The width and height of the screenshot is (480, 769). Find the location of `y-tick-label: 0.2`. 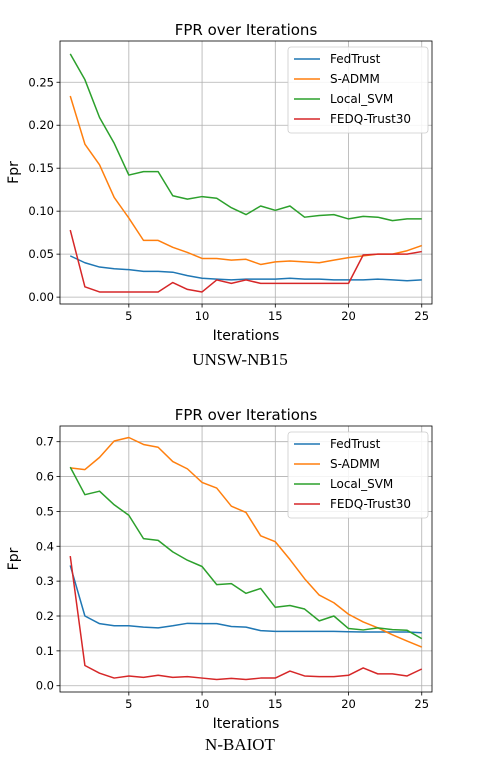

y-tick-label: 0.2 is located at coordinates (45, 616).